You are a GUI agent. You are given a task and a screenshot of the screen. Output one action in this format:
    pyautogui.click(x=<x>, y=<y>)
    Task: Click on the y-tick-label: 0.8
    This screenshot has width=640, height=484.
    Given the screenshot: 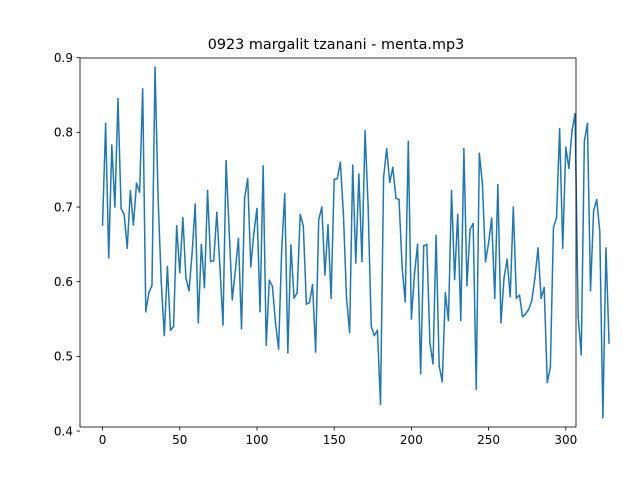 What is the action you would take?
    pyautogui.click(x=63, y=133)
    